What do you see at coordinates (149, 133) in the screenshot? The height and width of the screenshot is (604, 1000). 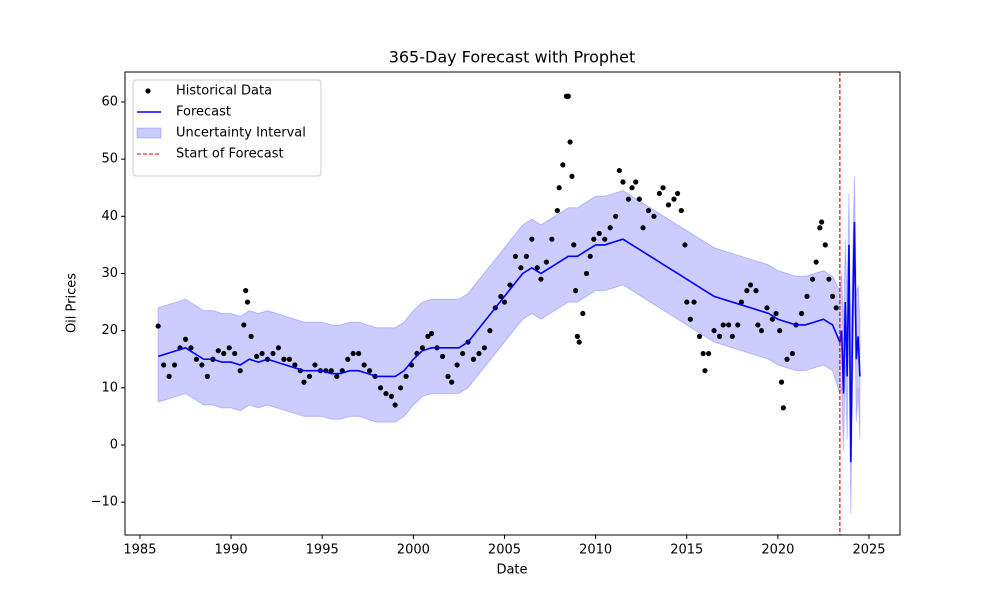 I see `legend-marker` at bounding box center [149, 133].